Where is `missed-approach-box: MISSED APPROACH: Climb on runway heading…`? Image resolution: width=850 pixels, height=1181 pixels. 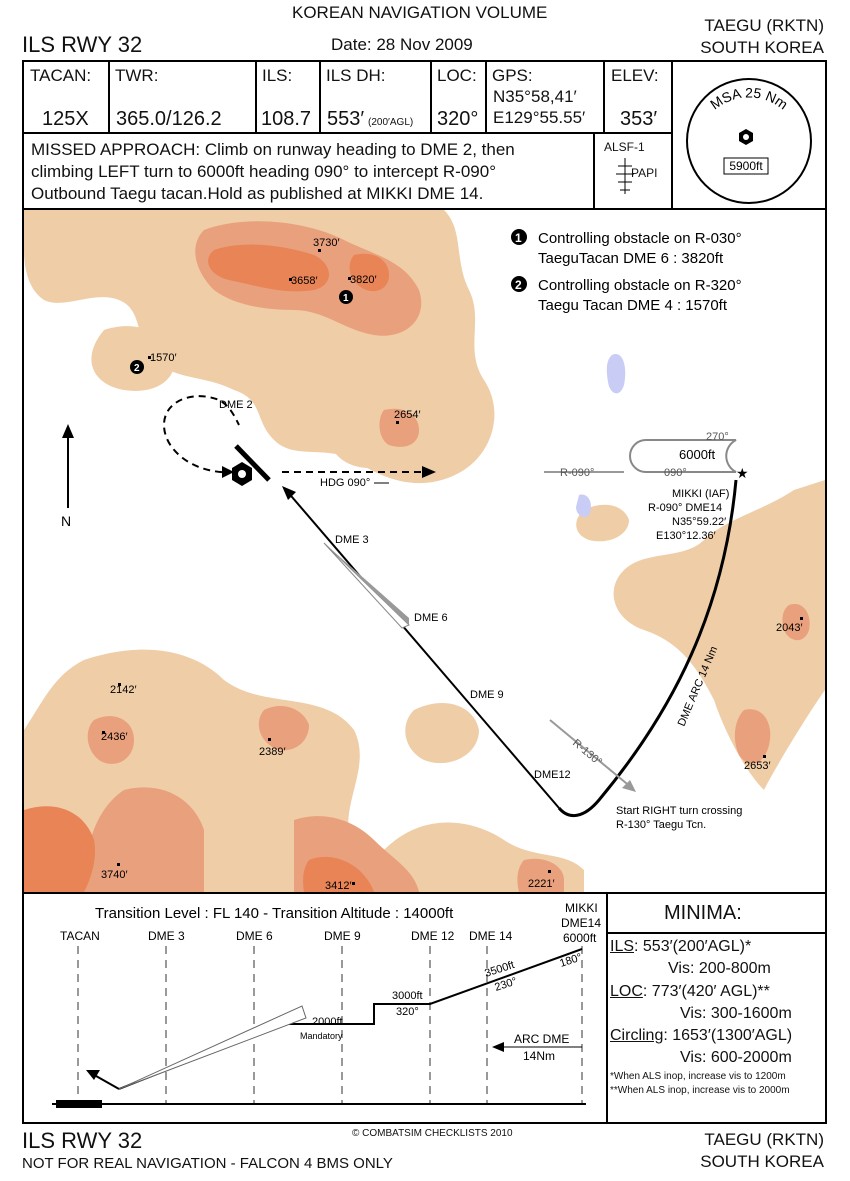
missed-approach-box: MISSED APPROACH: Climb on runway heading… is located at coordinates (308, 171).